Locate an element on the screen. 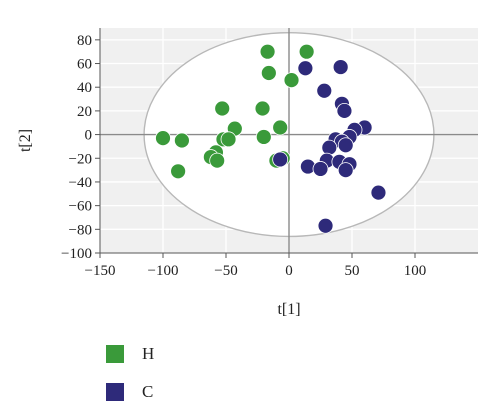  x-tick-label: 100 is located at coordinates (415, 271).